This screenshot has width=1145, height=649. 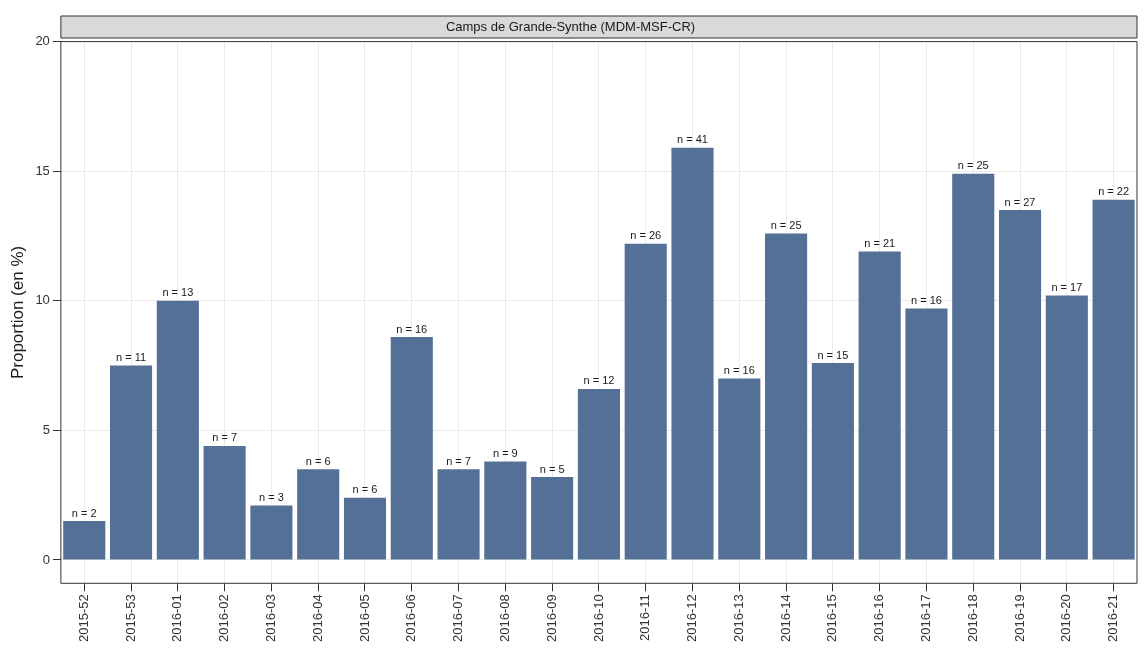 I want to click on x-tick-label: 2016-04, so click(x=317, y=618).